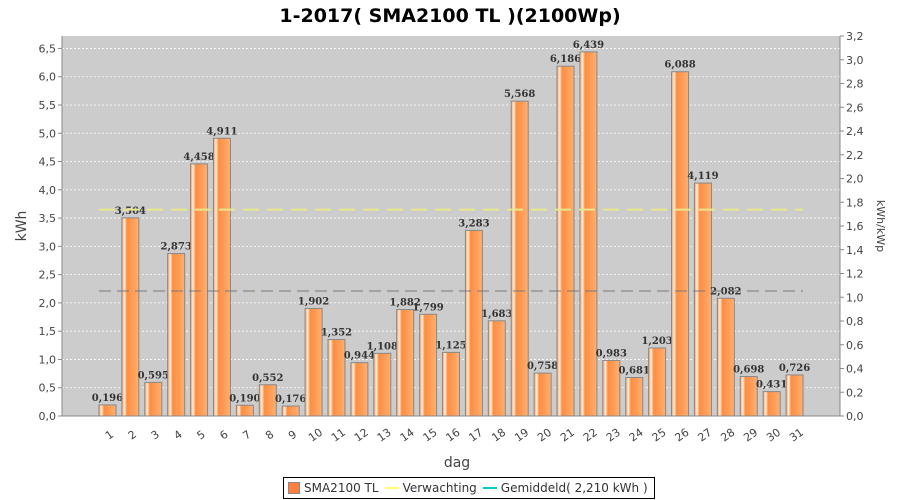 This screenshot has height=500, width=900. What do you see at coordinates (855, 321) in the screenshot?
I see `y2-tick-label: 0,8` at bounding box center [855, 321].